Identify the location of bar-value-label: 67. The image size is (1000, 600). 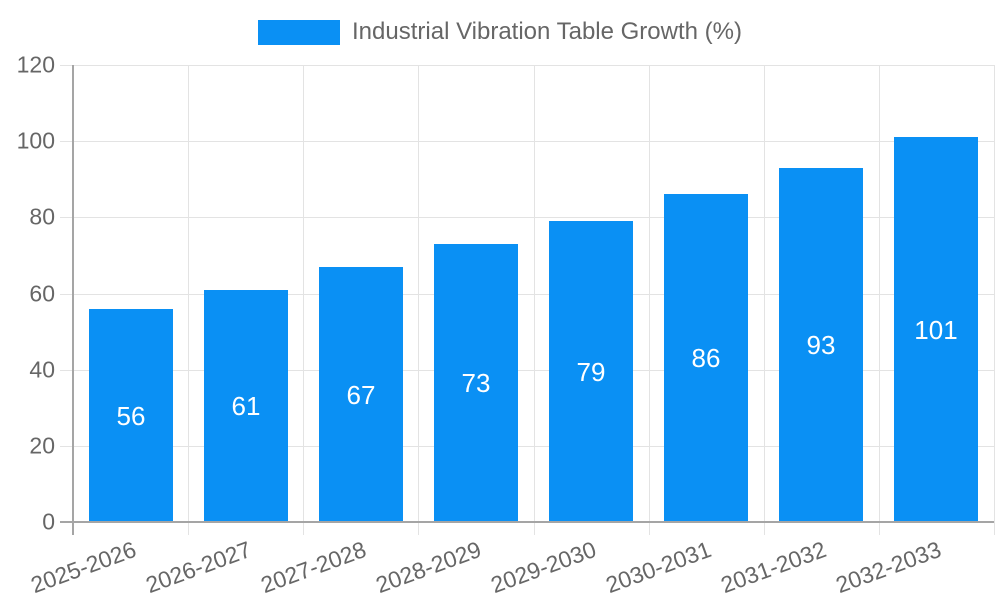
(361, 394).